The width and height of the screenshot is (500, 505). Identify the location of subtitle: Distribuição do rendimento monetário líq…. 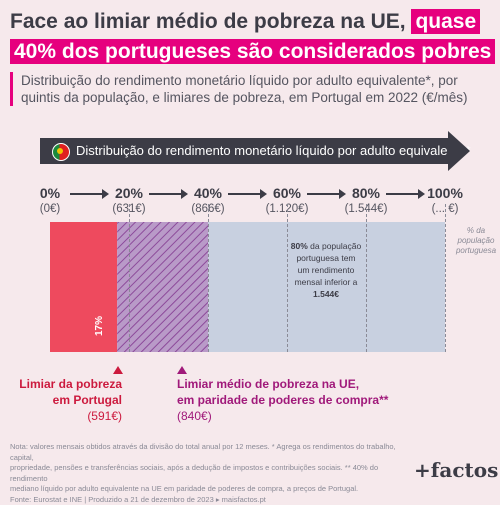
(254, 89).